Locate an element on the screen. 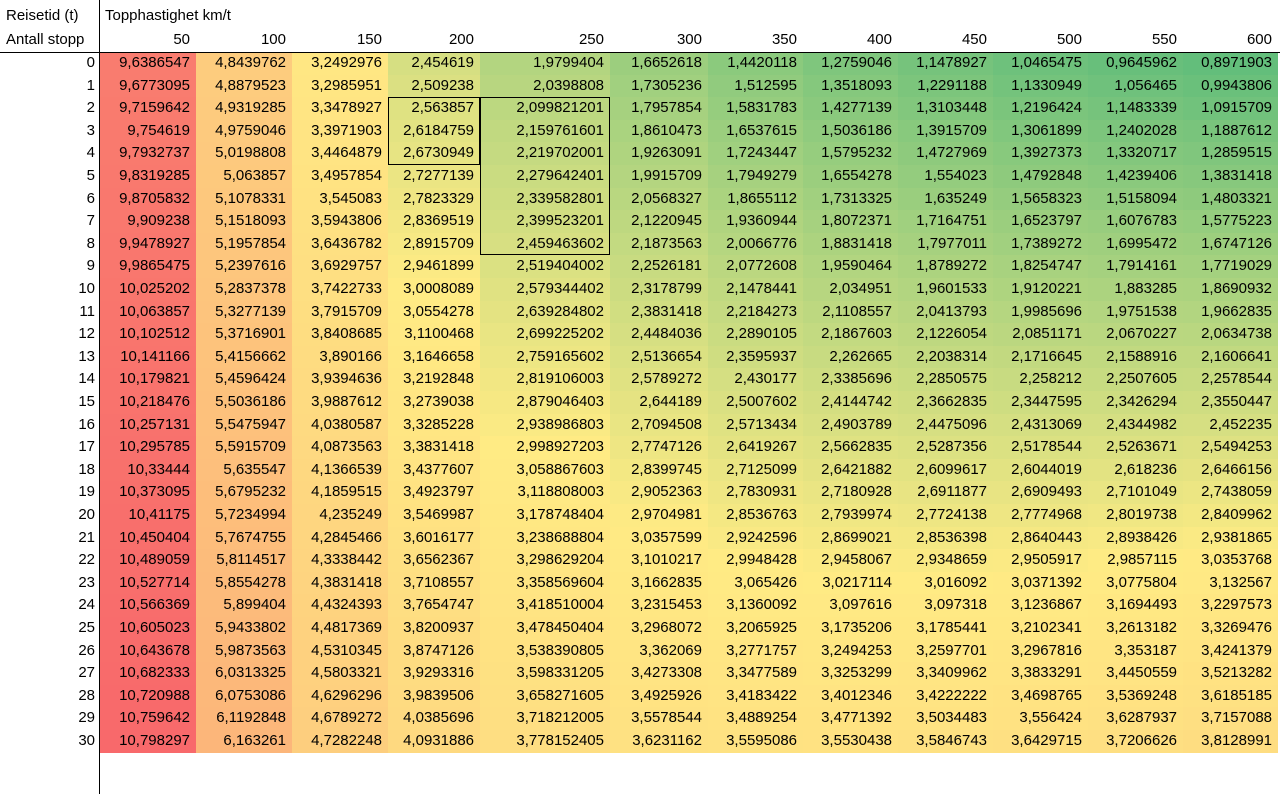 The width and height of the screenshot is (1280, 794). table-cell: 4,4817369 is located at coordinates (340, 628).